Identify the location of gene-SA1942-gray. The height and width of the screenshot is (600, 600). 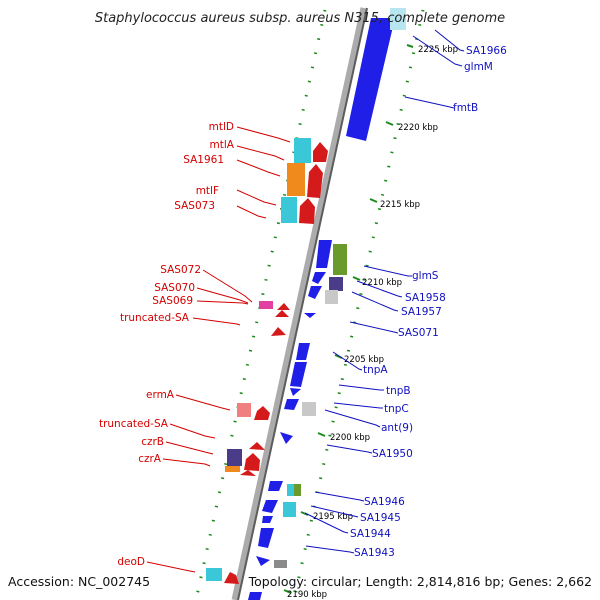
(280, 564).